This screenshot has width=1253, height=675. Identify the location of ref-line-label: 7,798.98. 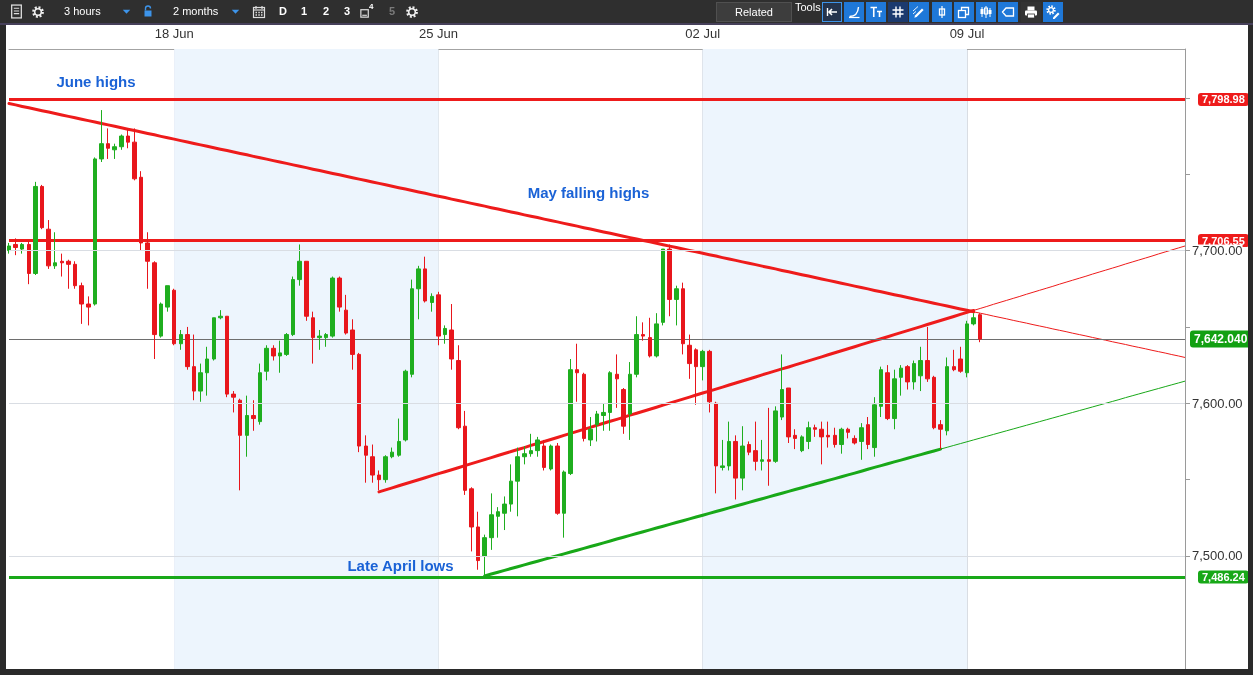
(1223, 99).